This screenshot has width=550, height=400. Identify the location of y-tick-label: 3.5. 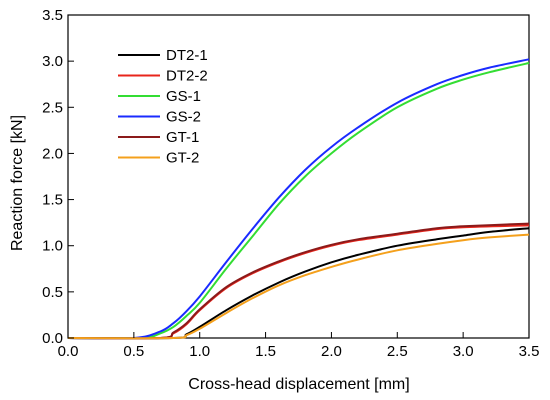
(52, 15).